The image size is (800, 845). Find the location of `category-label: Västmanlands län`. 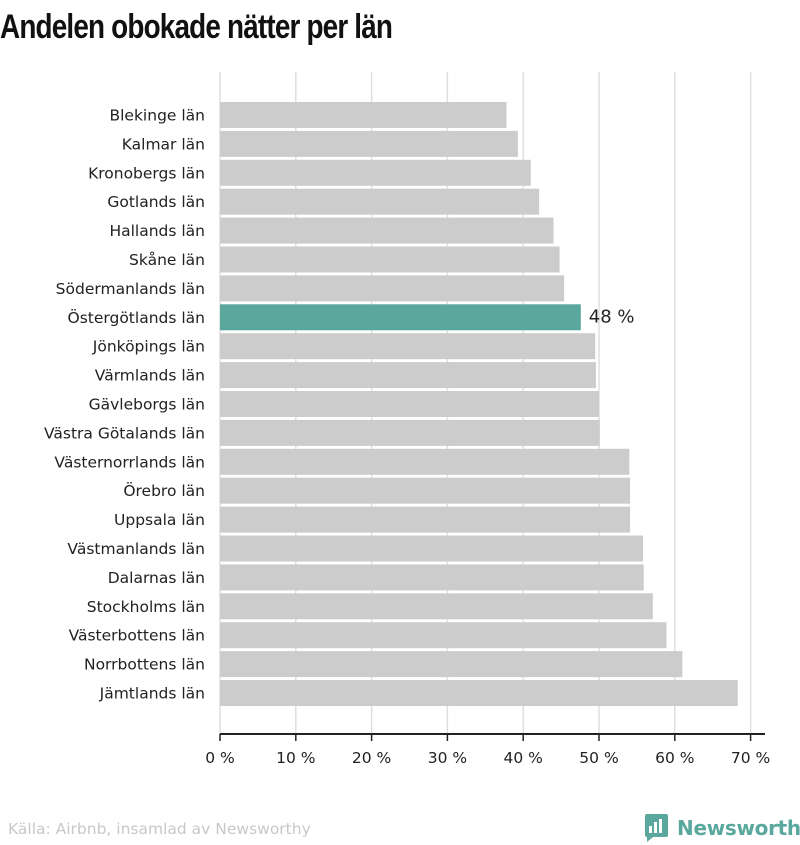

category-label: Västmanlands län is located at coordinates (136, 549).